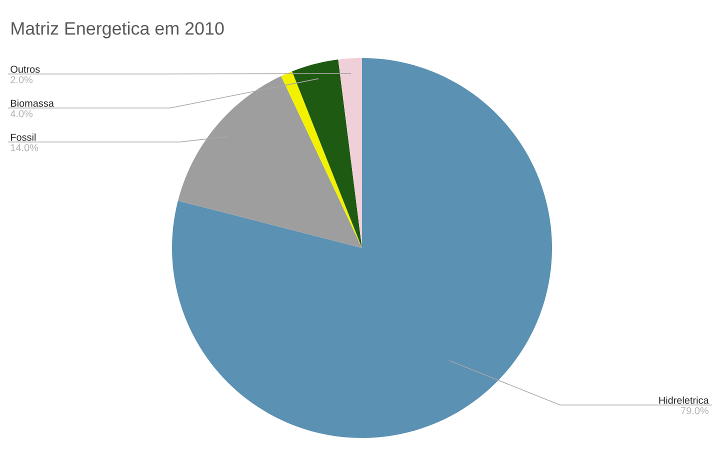 The height and width of the screenshot is (452, 719). Describe the element at coordinates (118, 30) in the screenshot. I see `chart-title: Matriz Energetica em 2010` at that location.